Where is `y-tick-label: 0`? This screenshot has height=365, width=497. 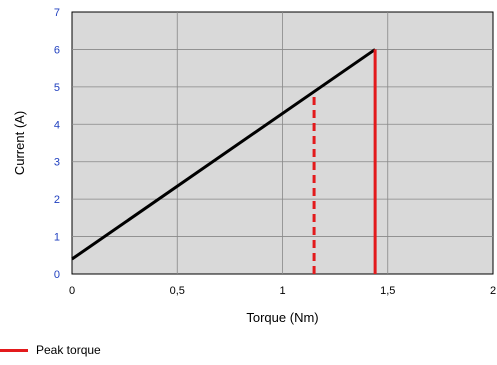 y-tick-label: 0 is located at coordinates (57, 275).